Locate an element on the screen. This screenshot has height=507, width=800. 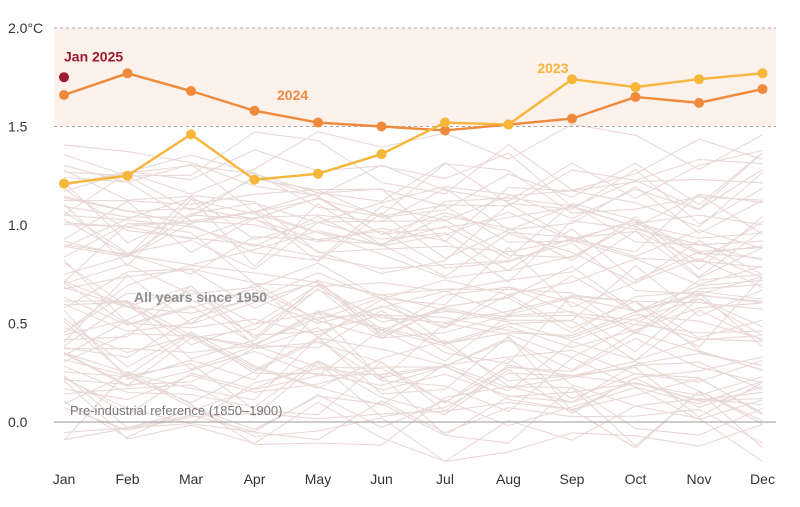
x-tick-label: Nov is located at coordinates (699, 479).